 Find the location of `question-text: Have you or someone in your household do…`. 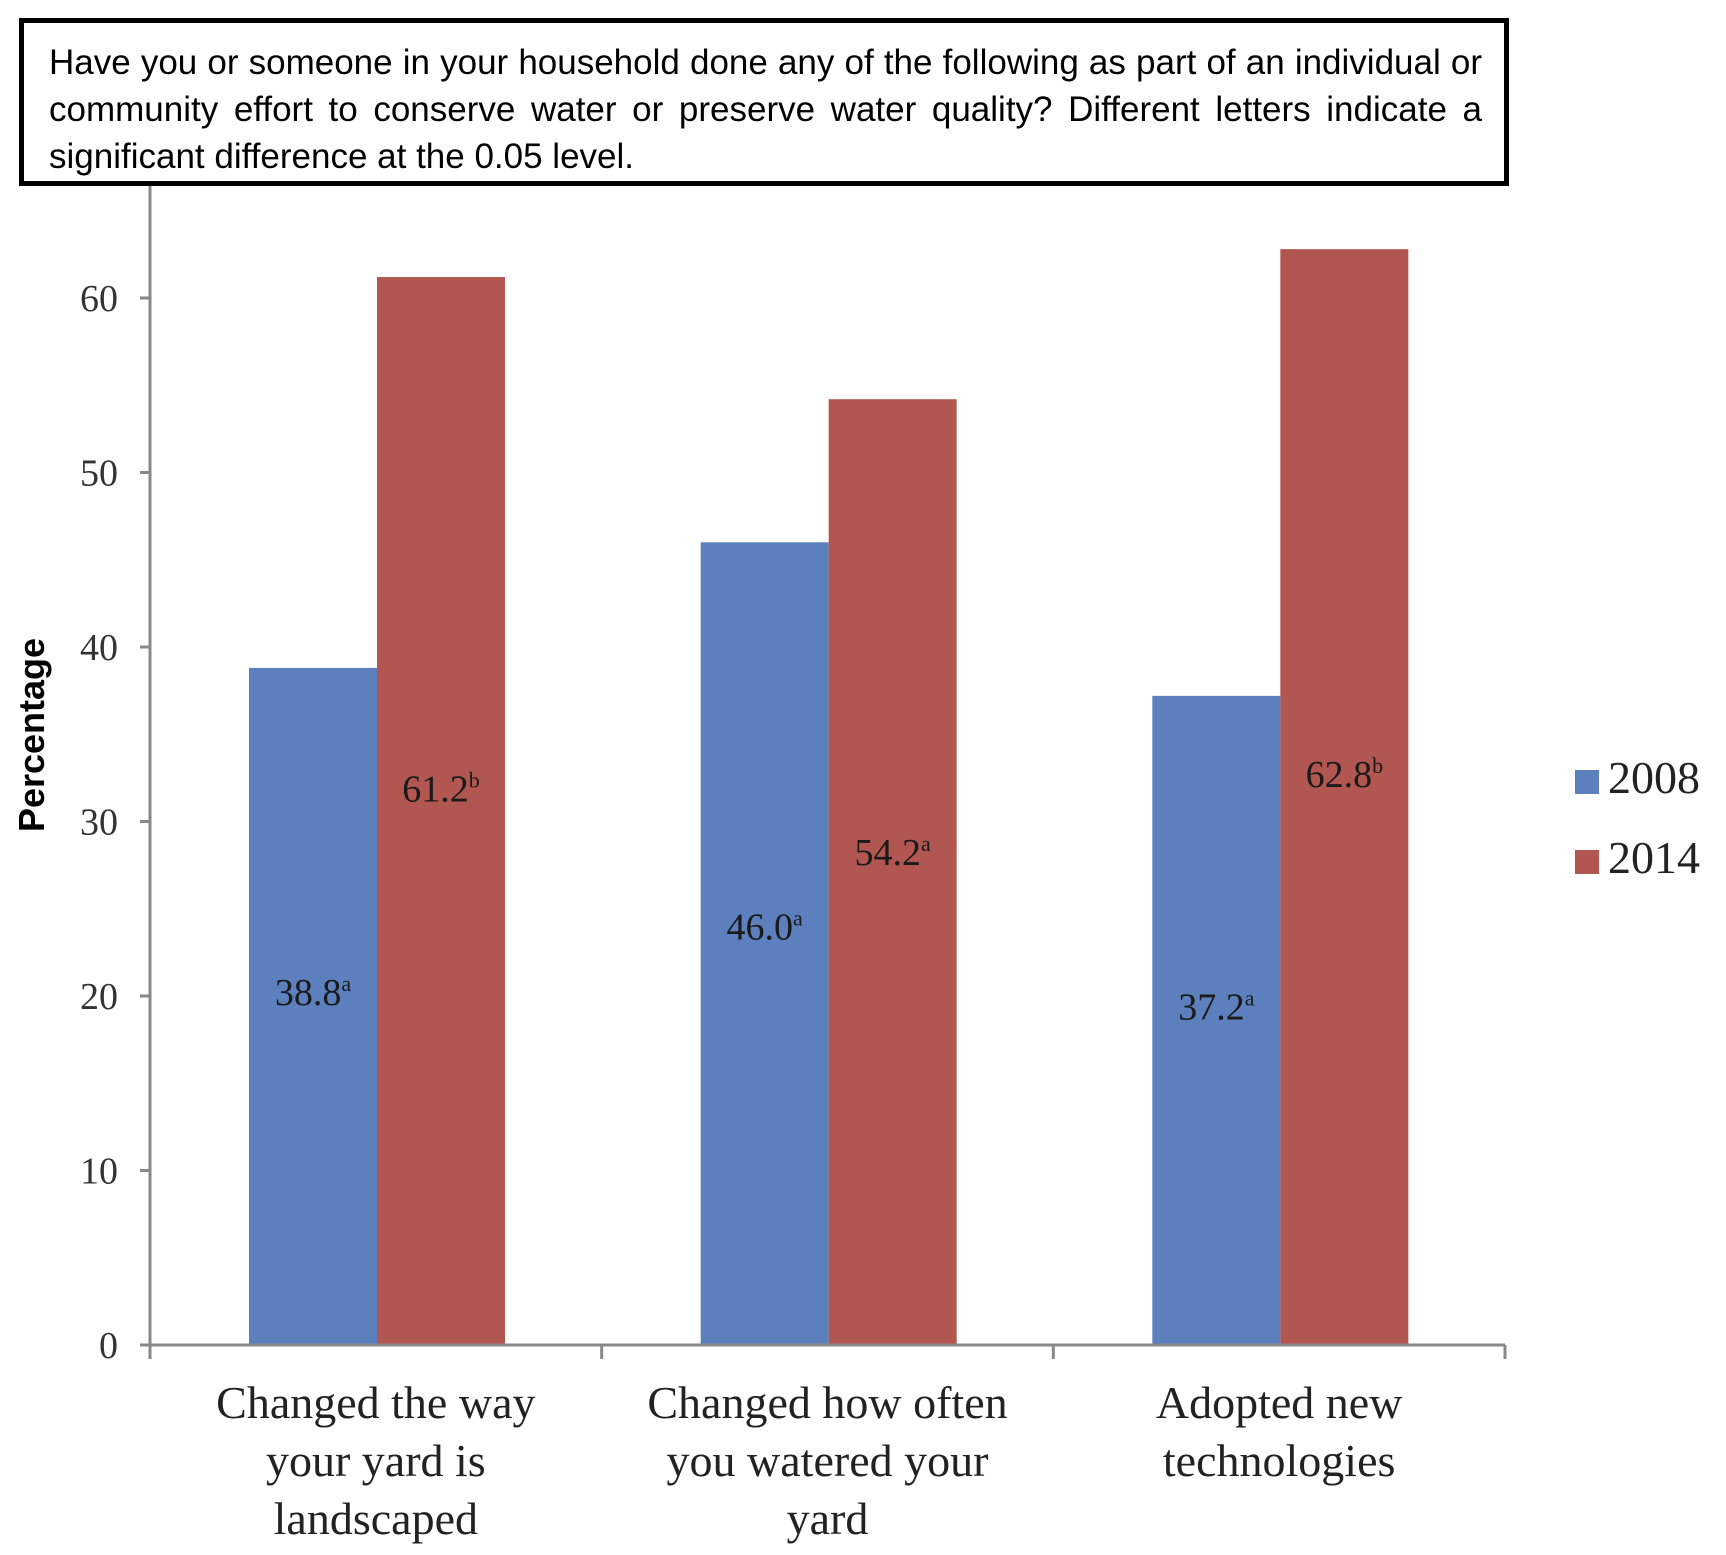

question-text: Have you or someone in your household do… is located at coordinates (764, 102).